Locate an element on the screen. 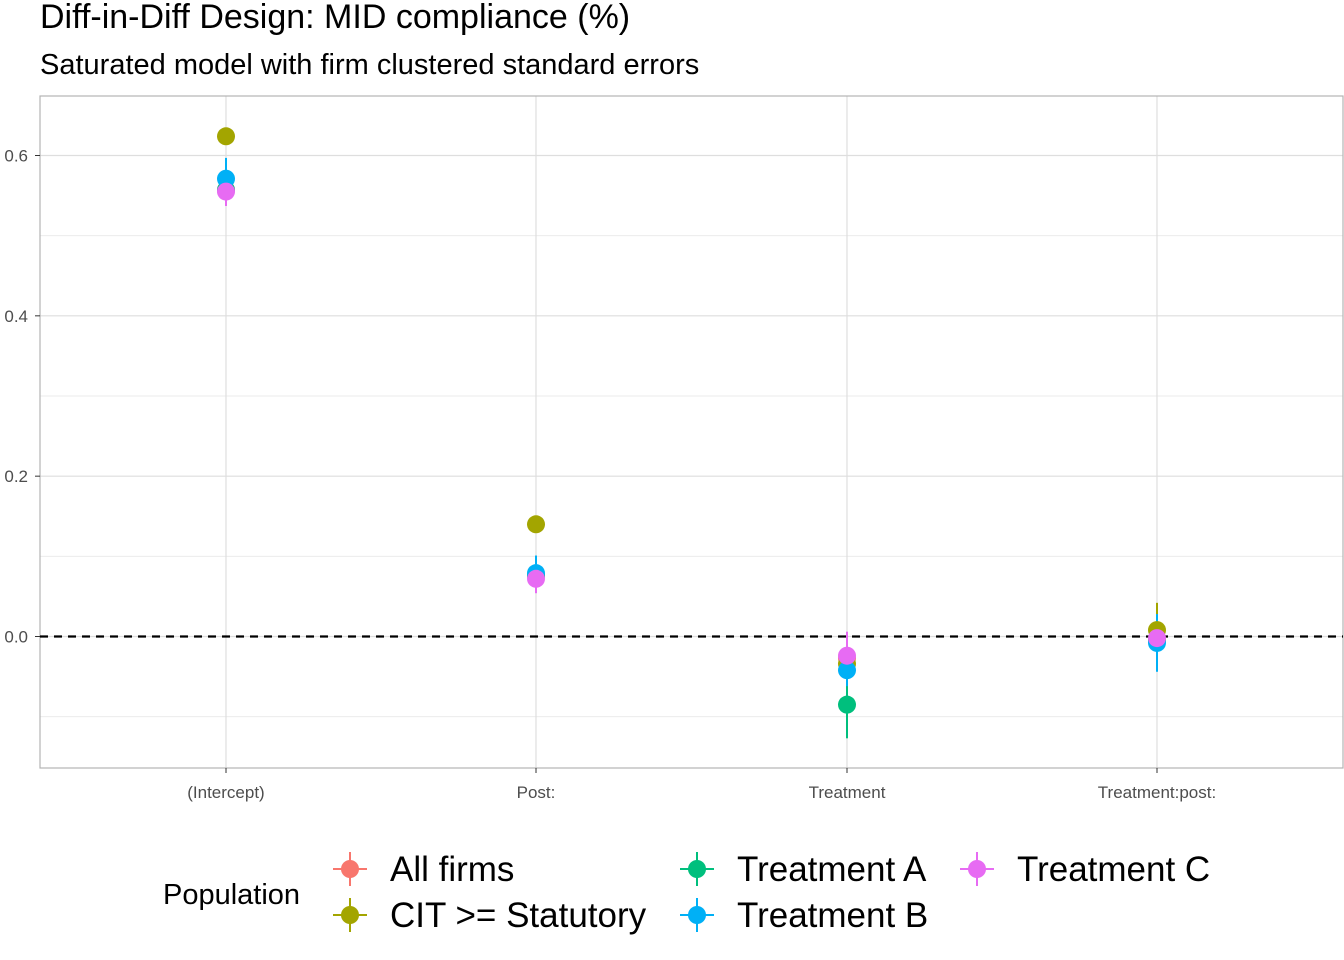 The image size is (1344, 960). y-tick-label: 0.2 is located at coordinates (16, 476).